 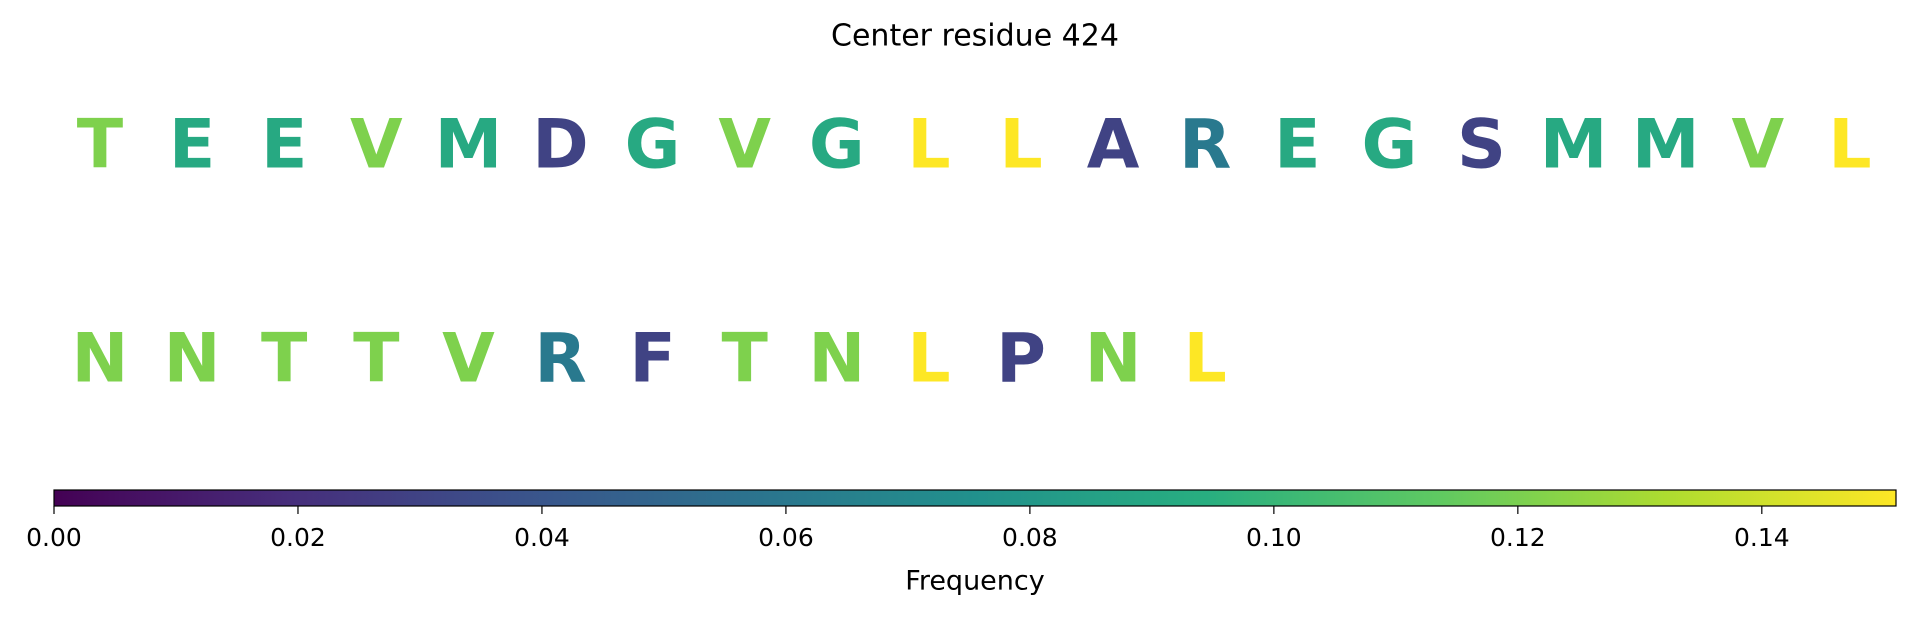 What do you see at coordinates (560, 145) in the screenshot?
I see `residue-letter: D` at bounding box center [560, 145].